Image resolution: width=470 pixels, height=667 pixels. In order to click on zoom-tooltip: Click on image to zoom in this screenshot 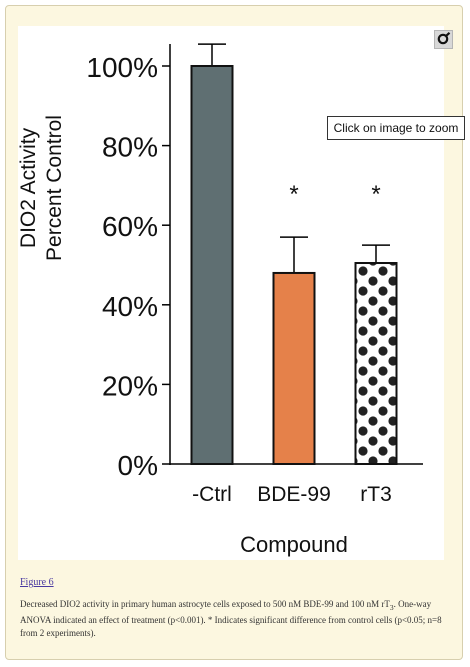, I will do `click(396, 128)`.